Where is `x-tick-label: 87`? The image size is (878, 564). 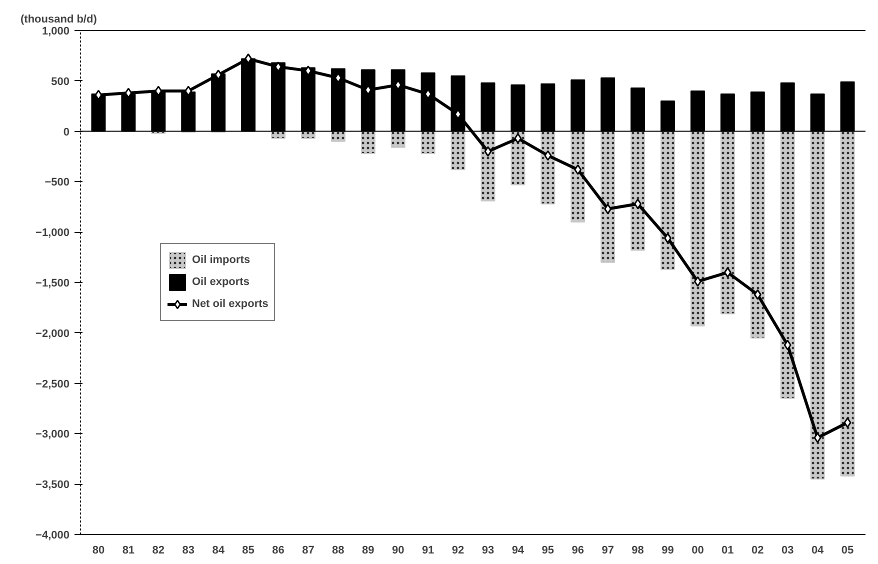 x-tick-label: 87 is located at coordinates (308, 550).